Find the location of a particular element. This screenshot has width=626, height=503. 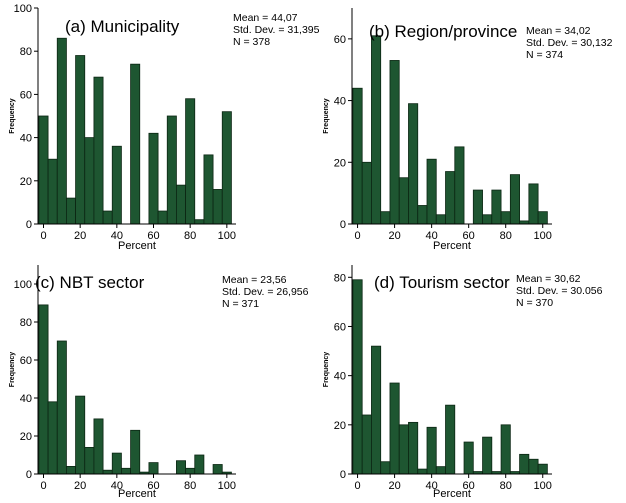

panel-d-x-axis-label: Percent is located at coordinates (452, 494).